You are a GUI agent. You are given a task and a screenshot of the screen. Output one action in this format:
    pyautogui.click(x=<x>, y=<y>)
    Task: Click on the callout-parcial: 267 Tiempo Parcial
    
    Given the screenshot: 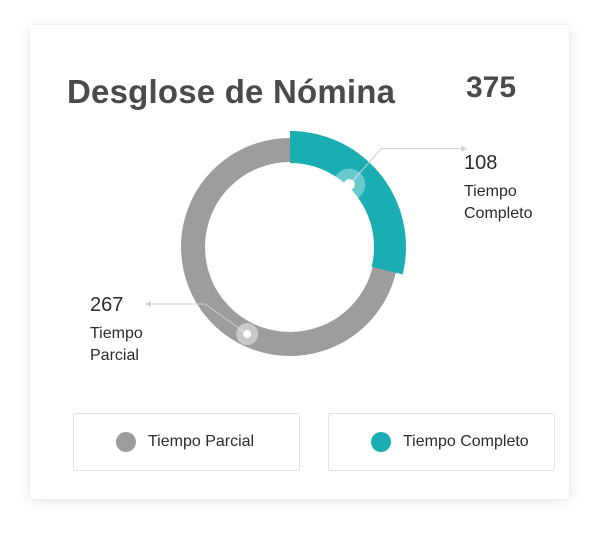 What is the action you would take?
    pyautogui.click(x=135, y=330)
    